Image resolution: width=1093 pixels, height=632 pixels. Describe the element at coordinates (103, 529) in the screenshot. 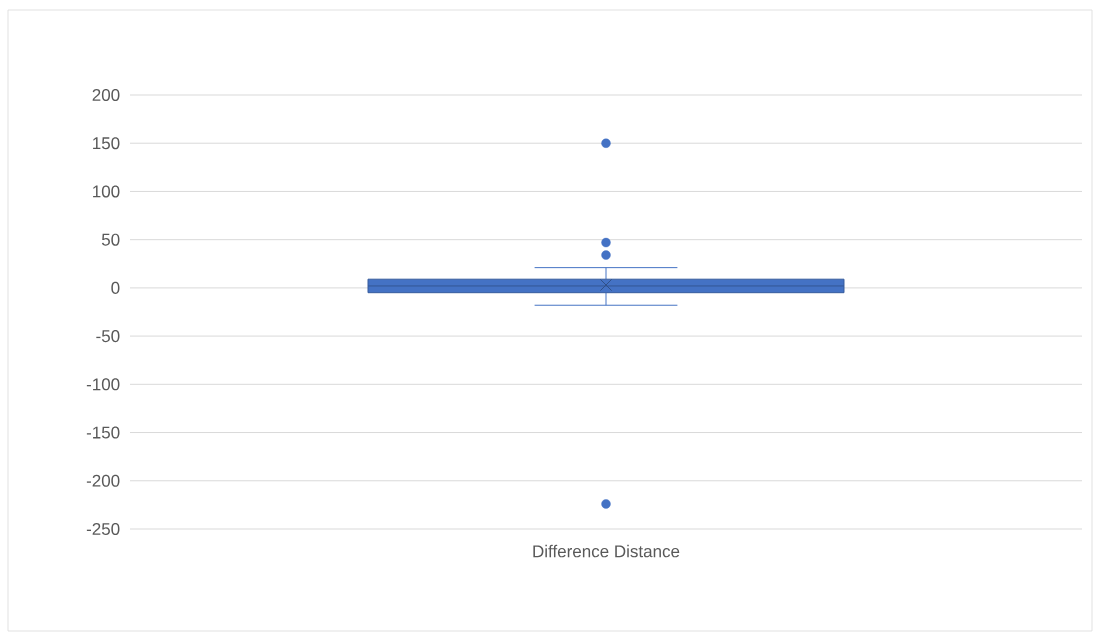

I see `y-tick-label: -250` at that location.